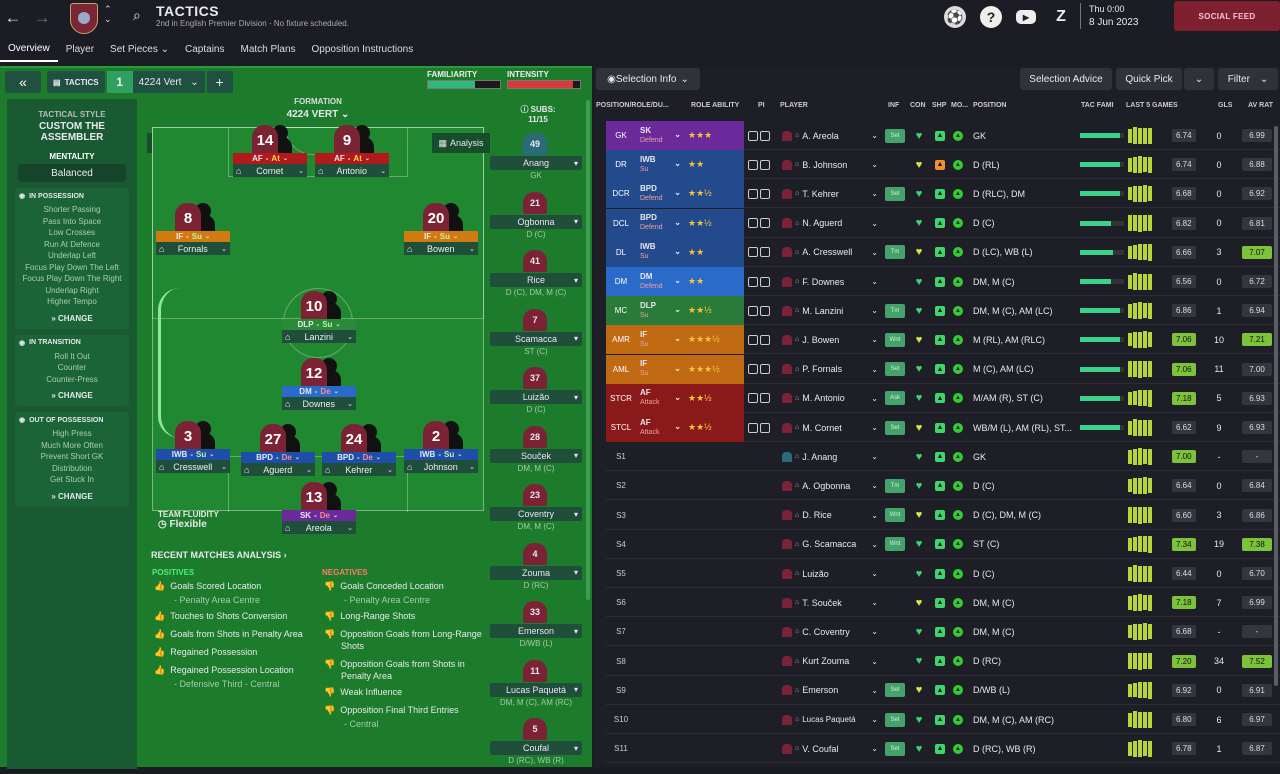  Describe the element at coordinates (13, 17) in the screenshot. I see `back-arrow-icon: ←` at that location.